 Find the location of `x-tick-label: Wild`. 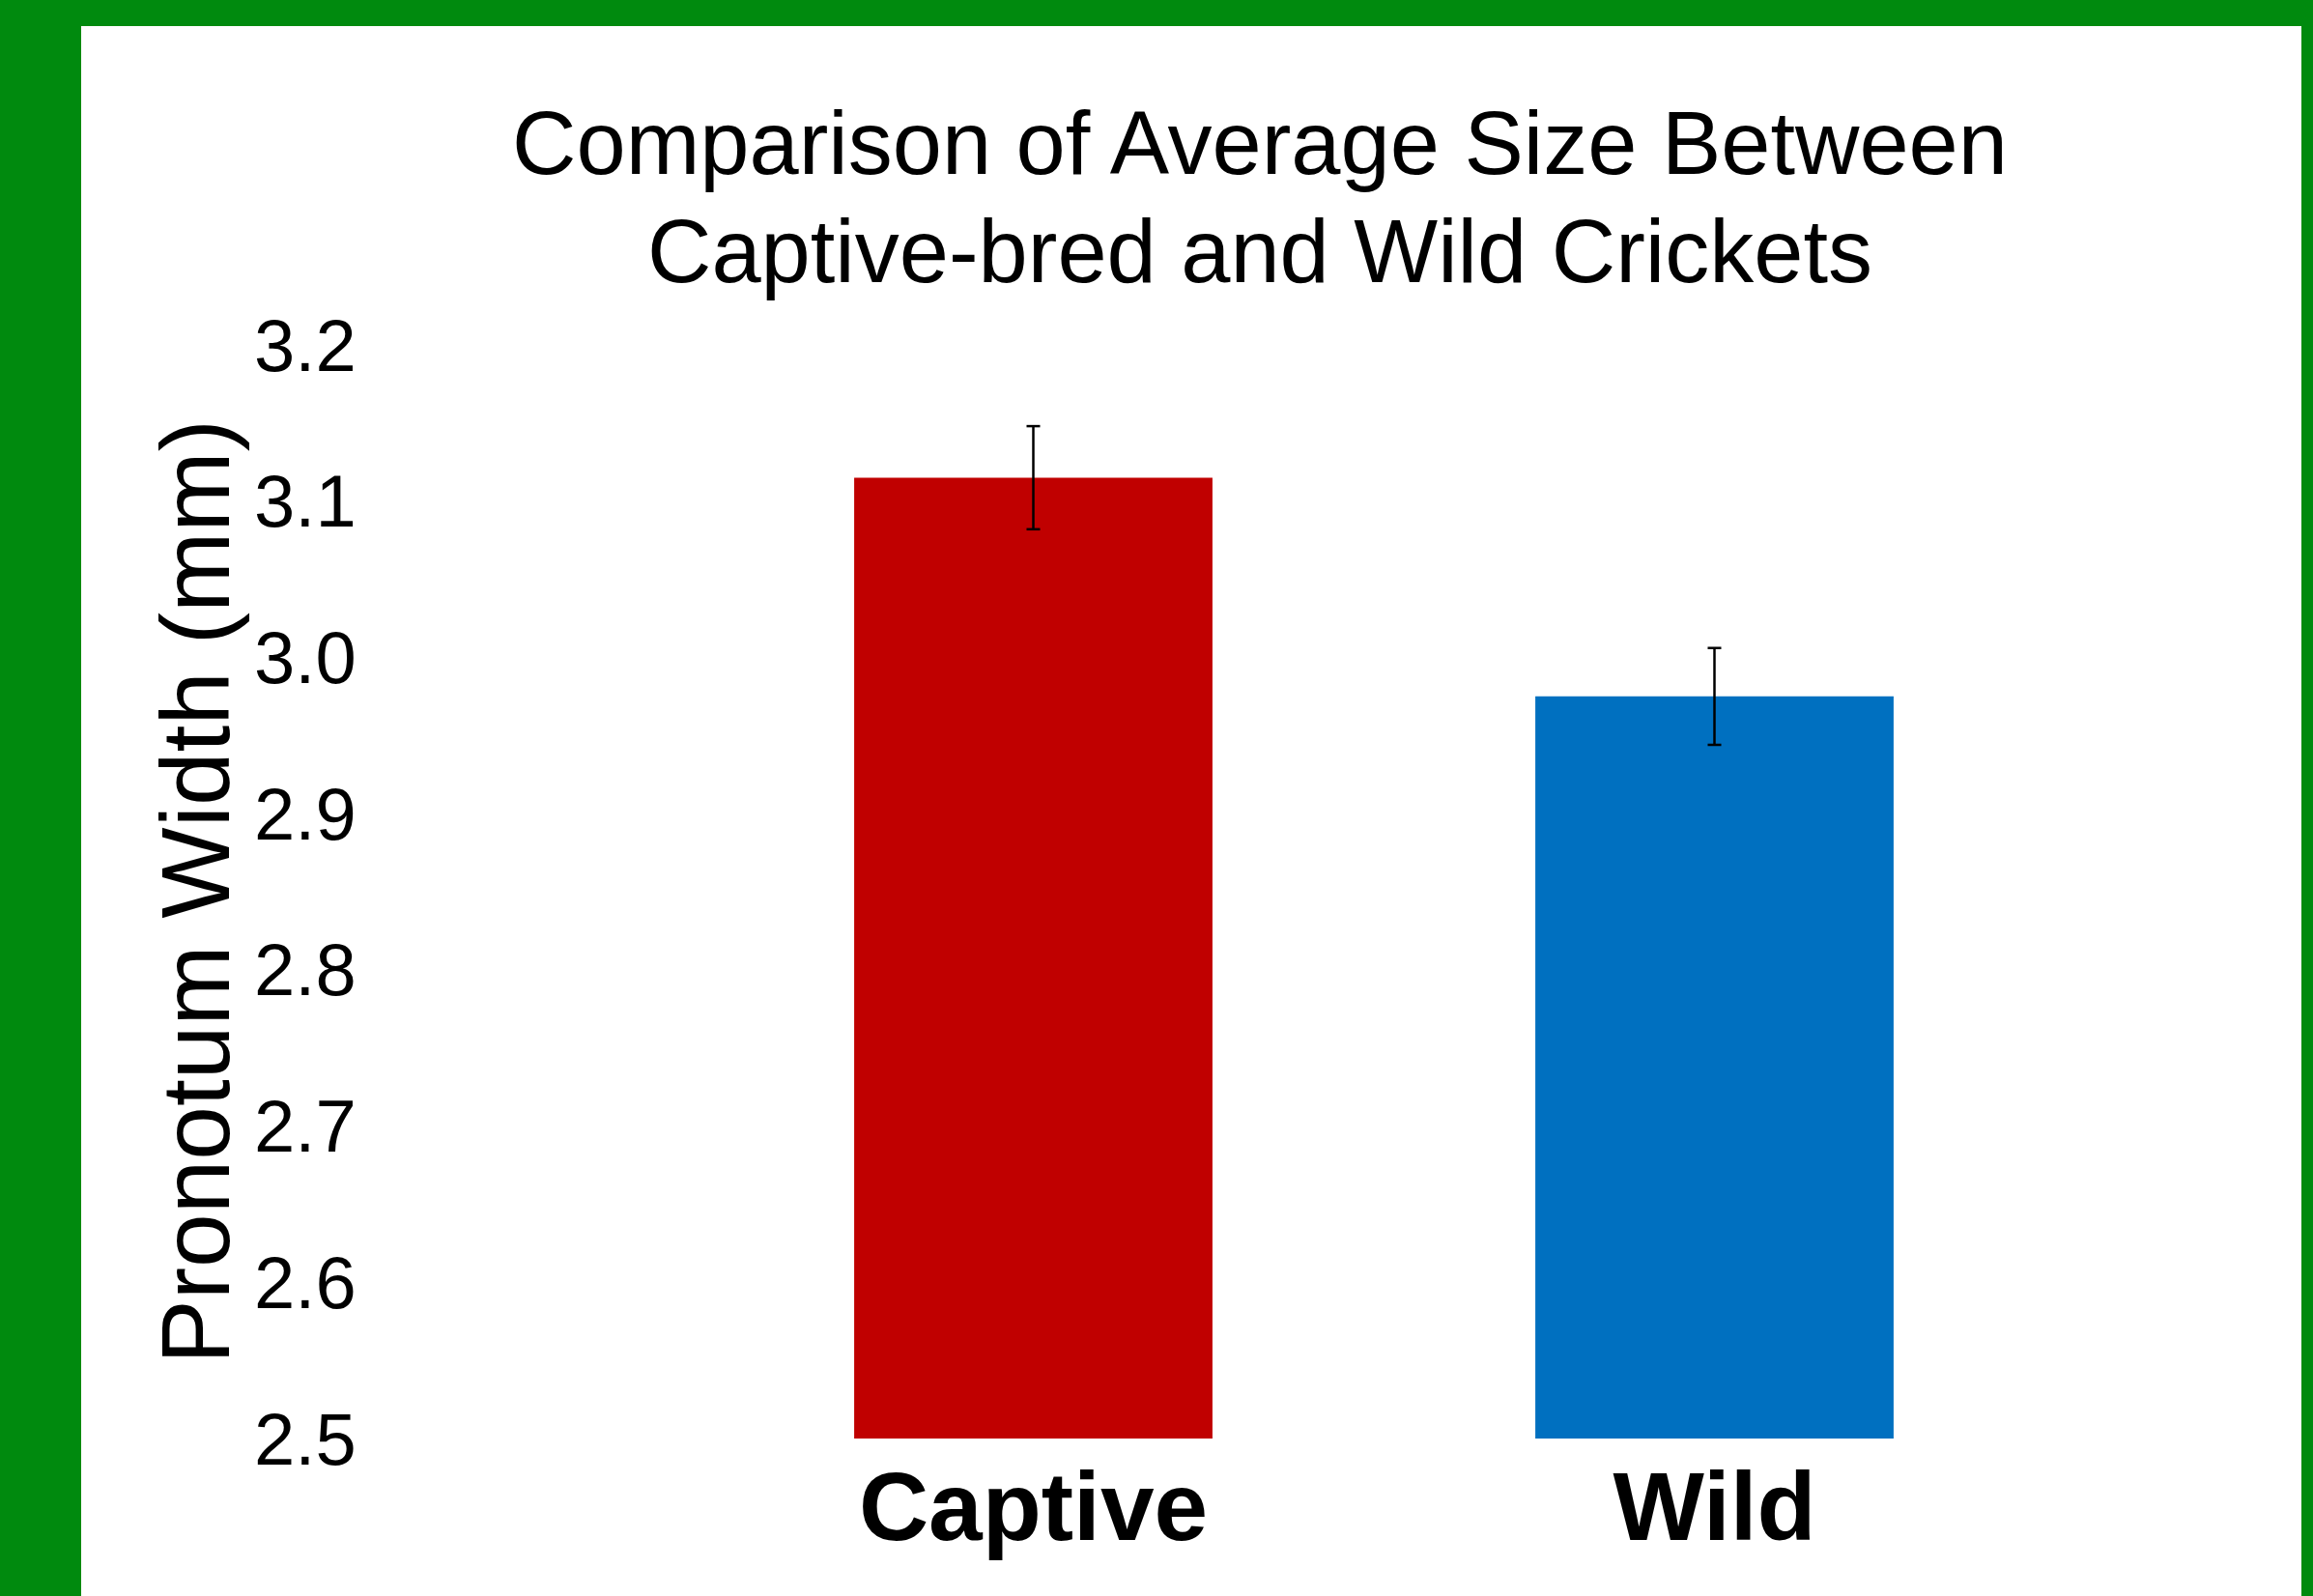

x-tick-label: Wild is located at coordinates (1715, 1506).